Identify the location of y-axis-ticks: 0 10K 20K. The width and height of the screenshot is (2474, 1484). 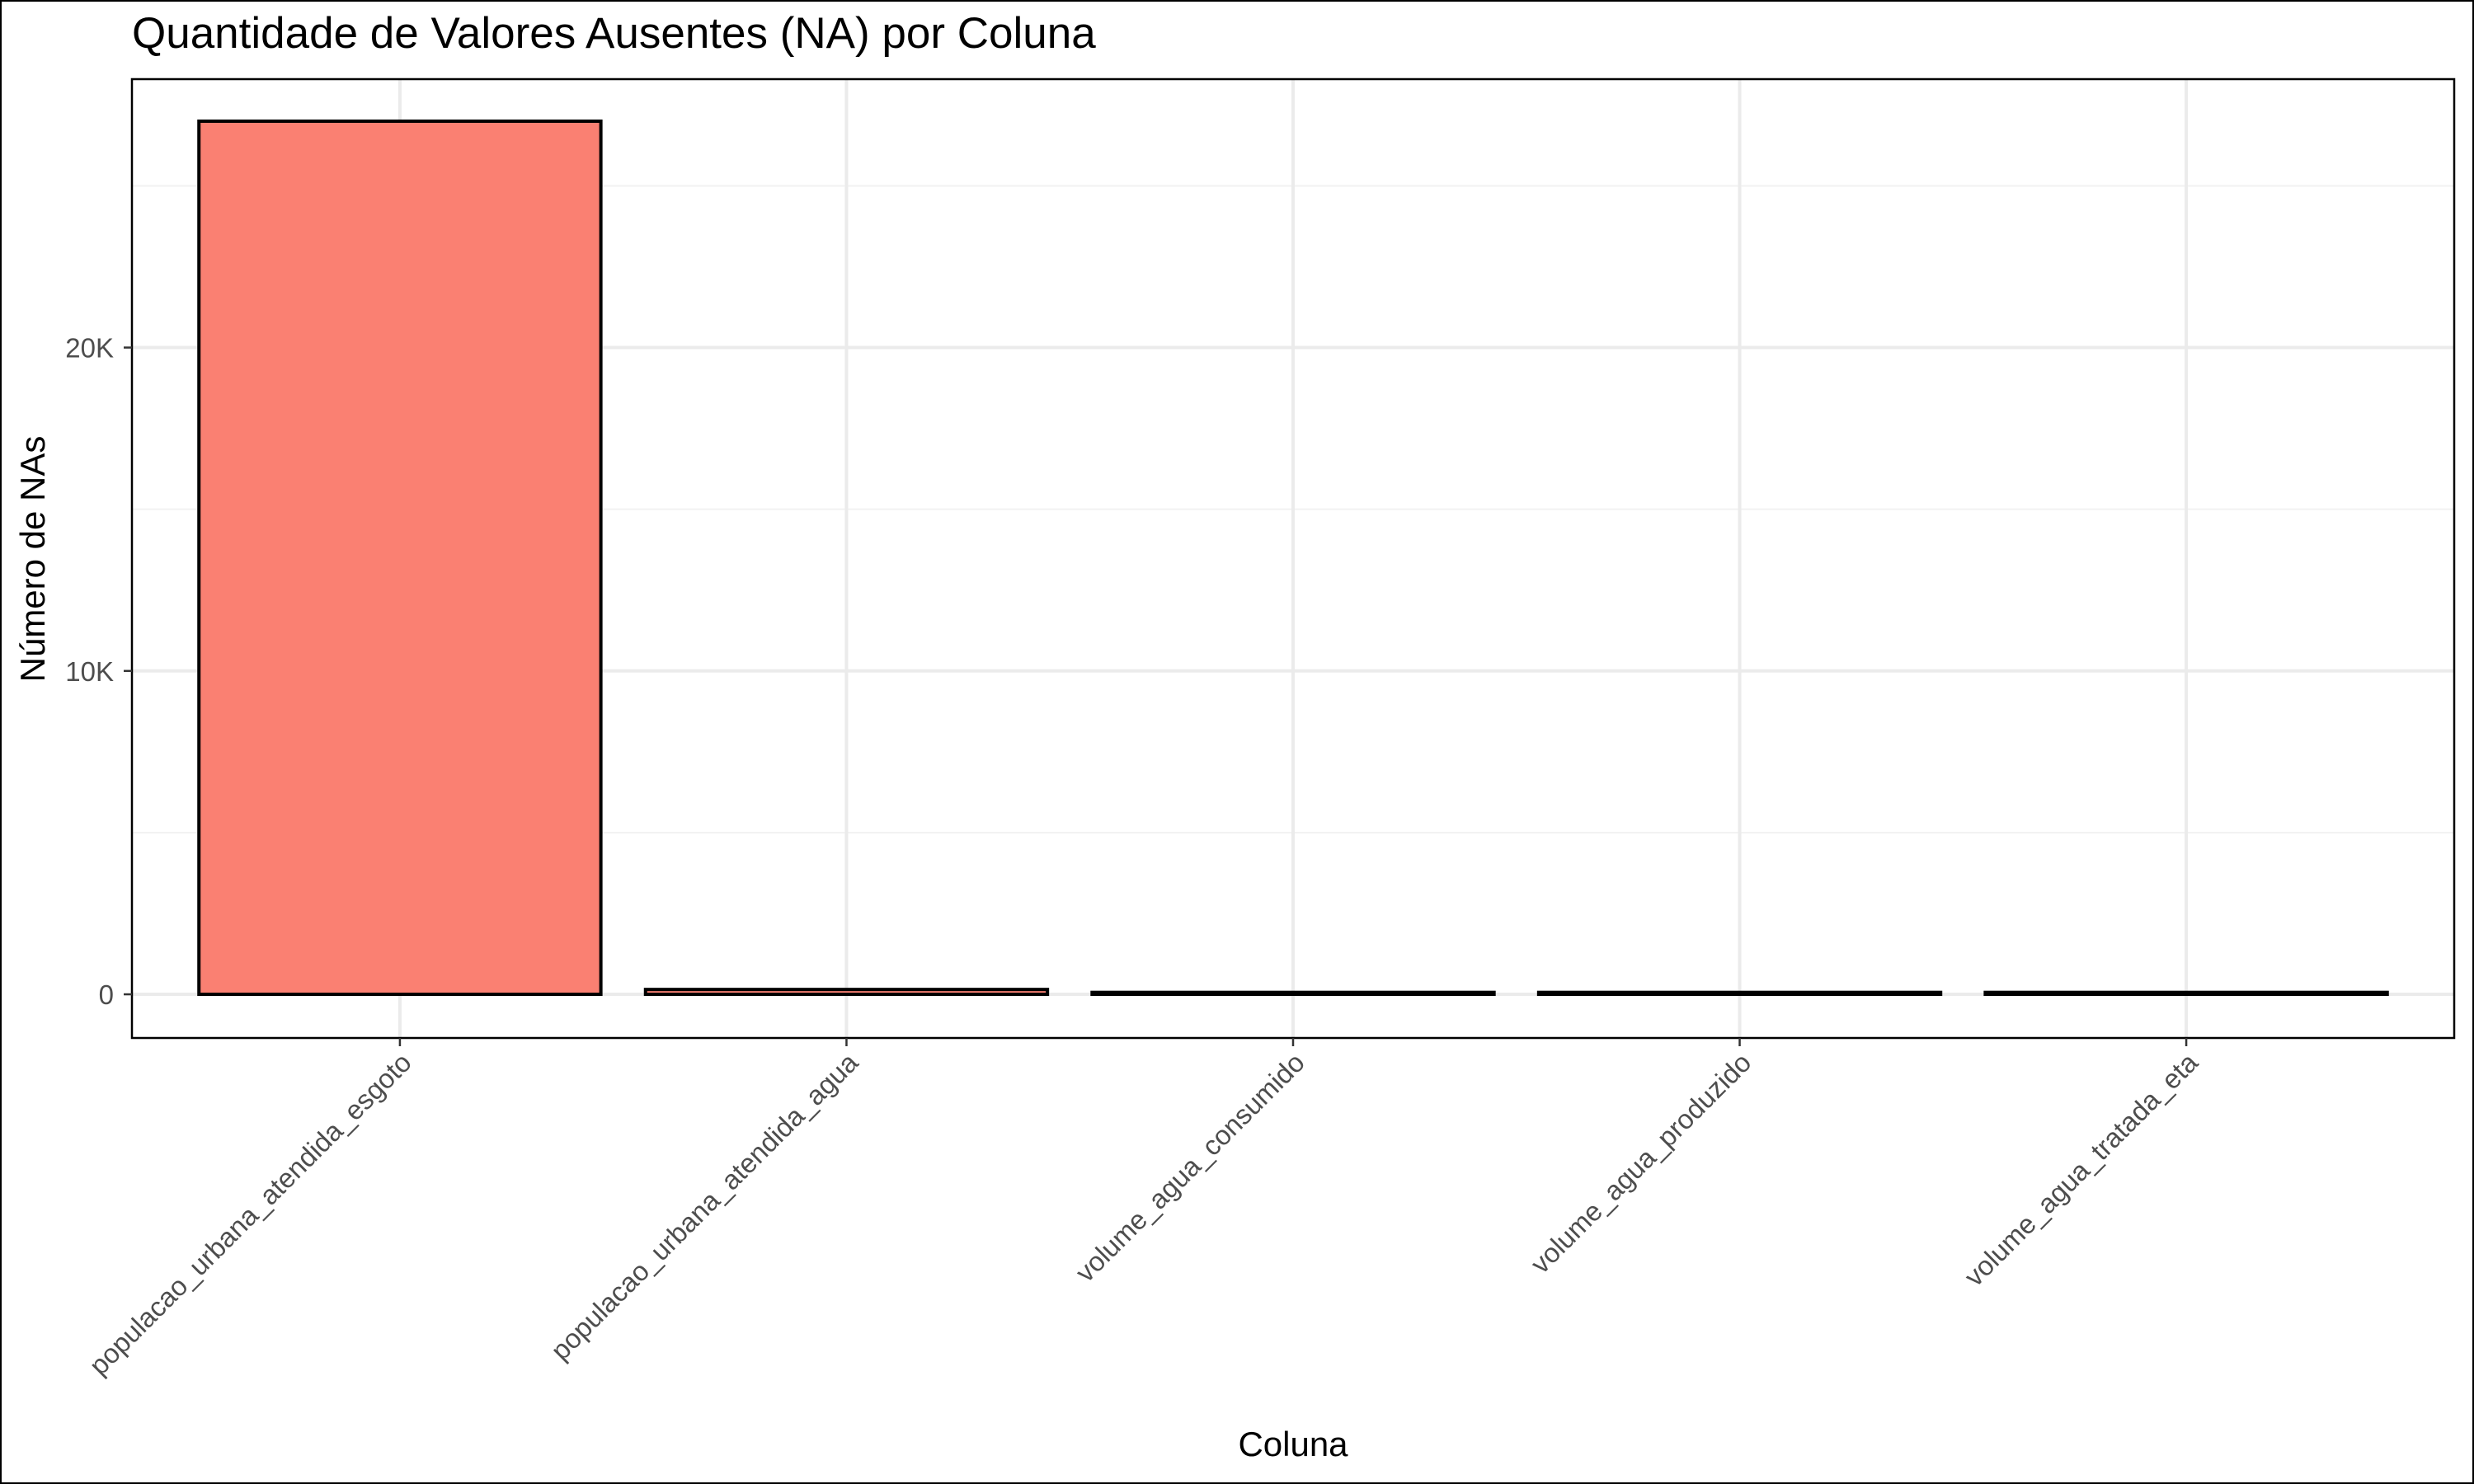
(98, 671).